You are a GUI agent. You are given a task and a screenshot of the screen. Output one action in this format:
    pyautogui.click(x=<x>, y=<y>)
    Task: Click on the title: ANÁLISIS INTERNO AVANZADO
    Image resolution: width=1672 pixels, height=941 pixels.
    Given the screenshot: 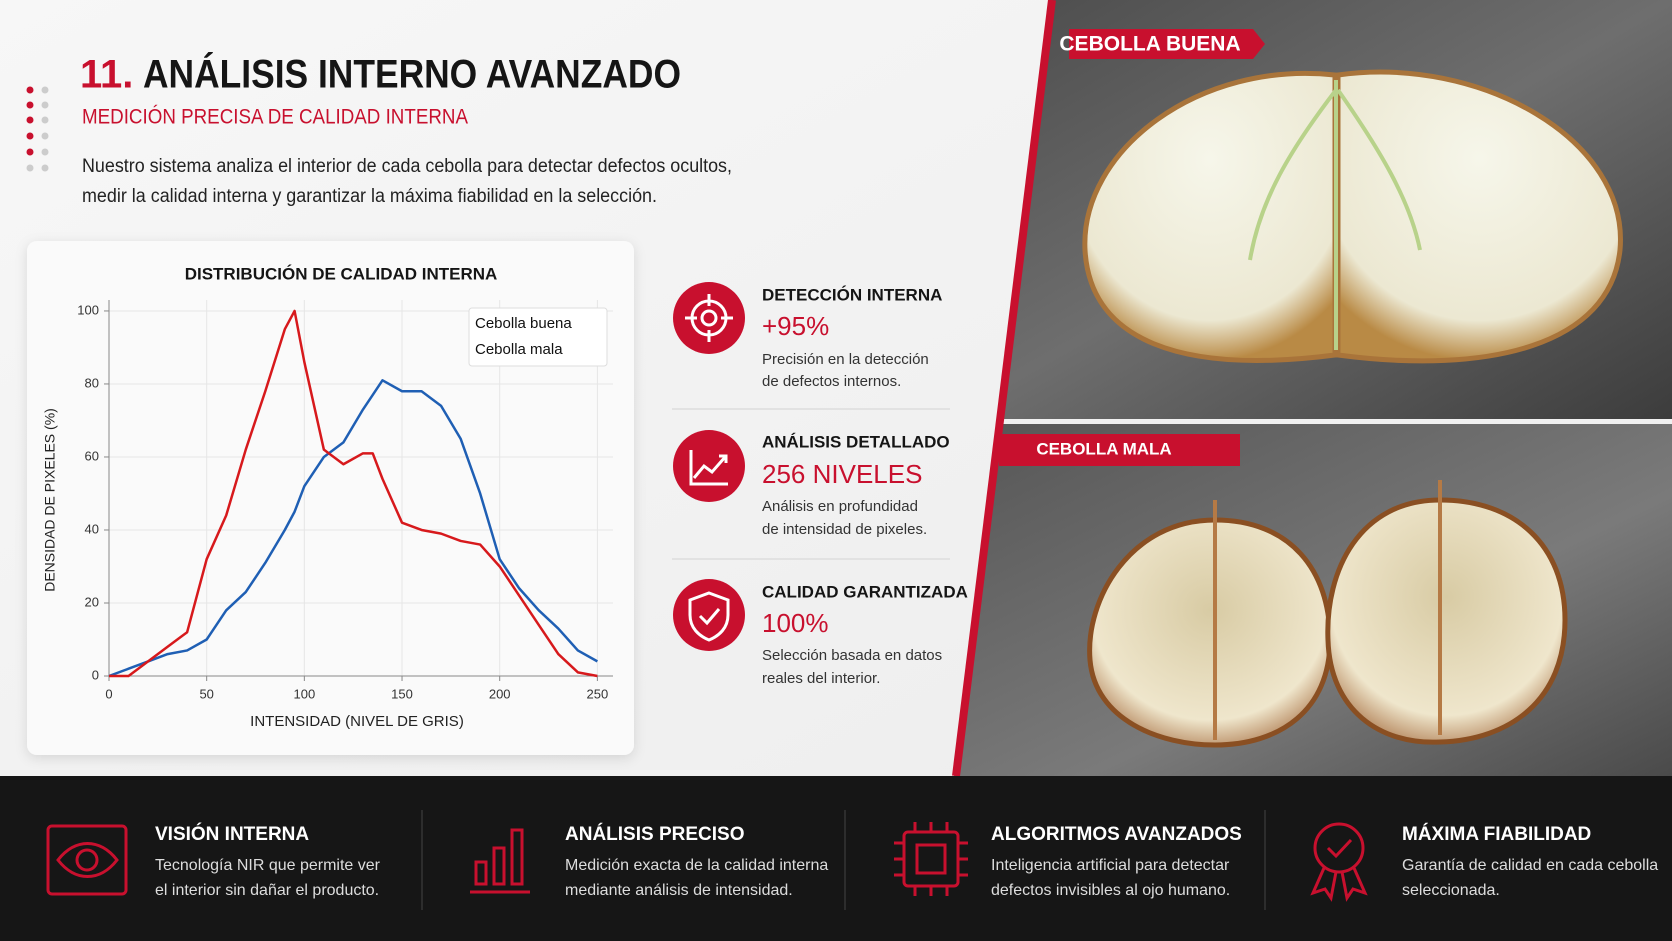 What is the action you would take?
    pyautogui.click(x=412, y=74)
    